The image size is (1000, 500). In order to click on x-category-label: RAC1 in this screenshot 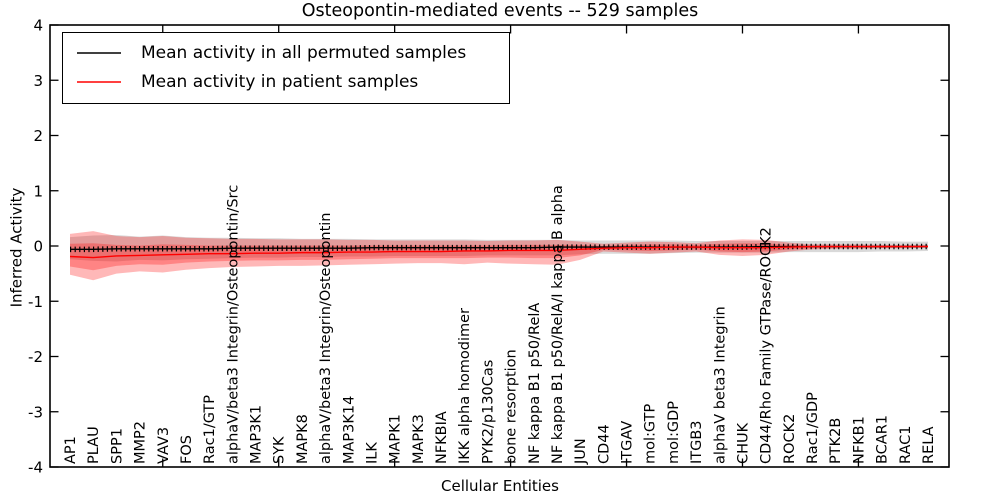, I will do `click(906, 444)`.